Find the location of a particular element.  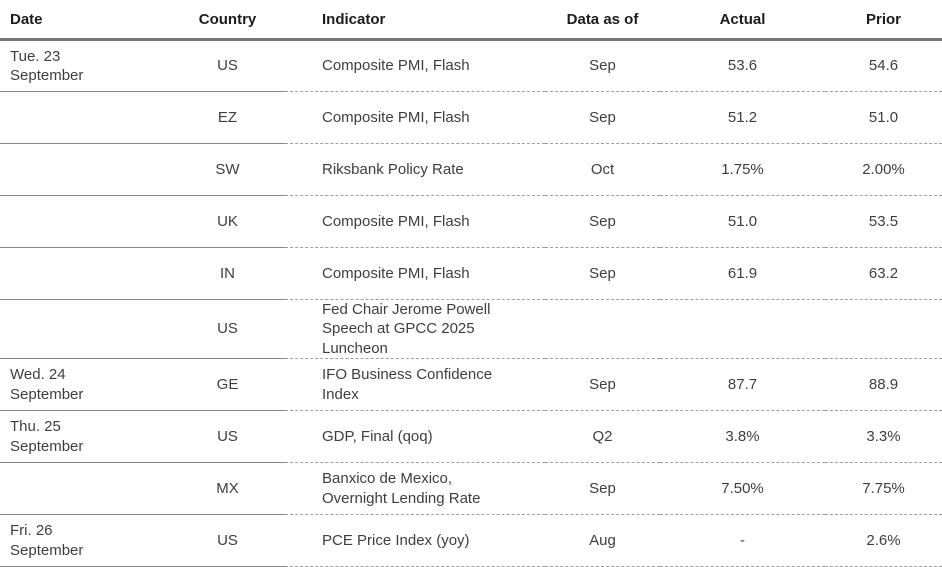

country-cell: MX is located at coordinates (227, 488).